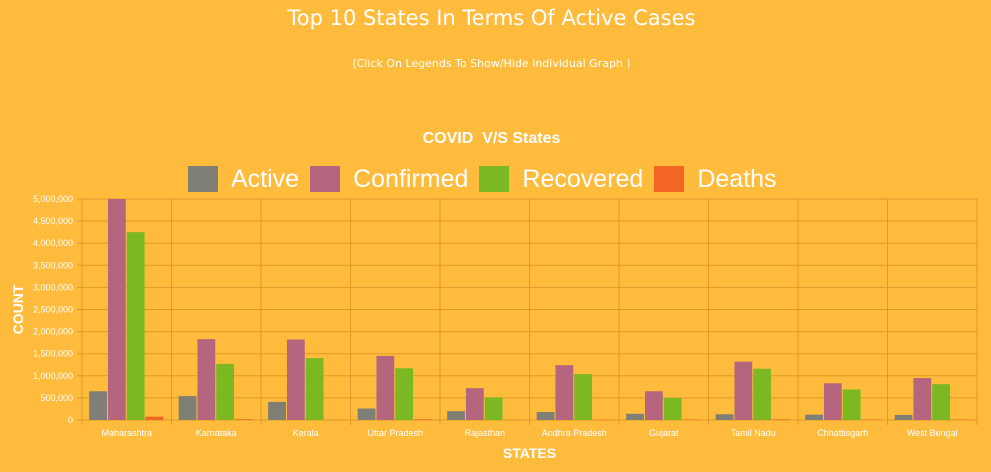 This screenshot has width=991, height=472. What do you see at coordinates (672, 408) in the screenshot?
I see `bar-recovered-gujarat` at bounding box center [672, 408].